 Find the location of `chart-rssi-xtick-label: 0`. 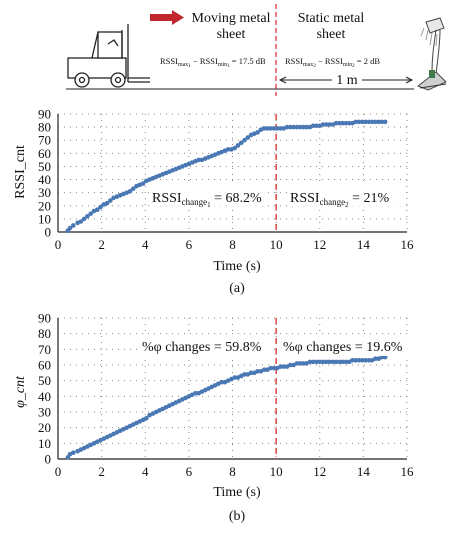

chart-rssi-xtick-label: 0 is located at coordinates (58, 244).